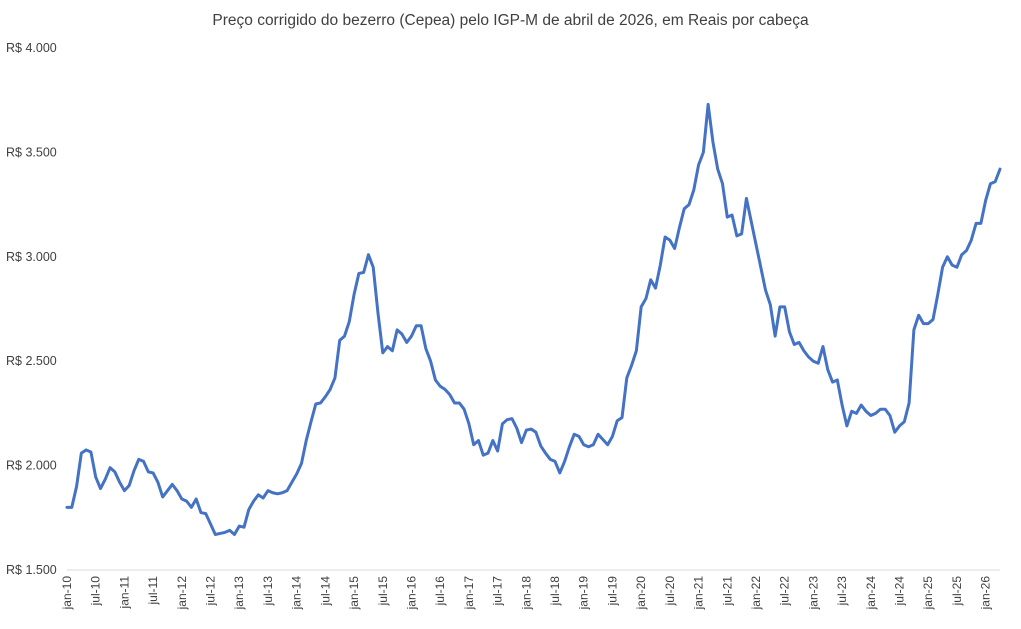 The width and height of the screenshot is (1021, 629). Describe the element at coordinates (31, 570) in the screenshot. I see `y-tick-label: R$ 1.500` at that location.